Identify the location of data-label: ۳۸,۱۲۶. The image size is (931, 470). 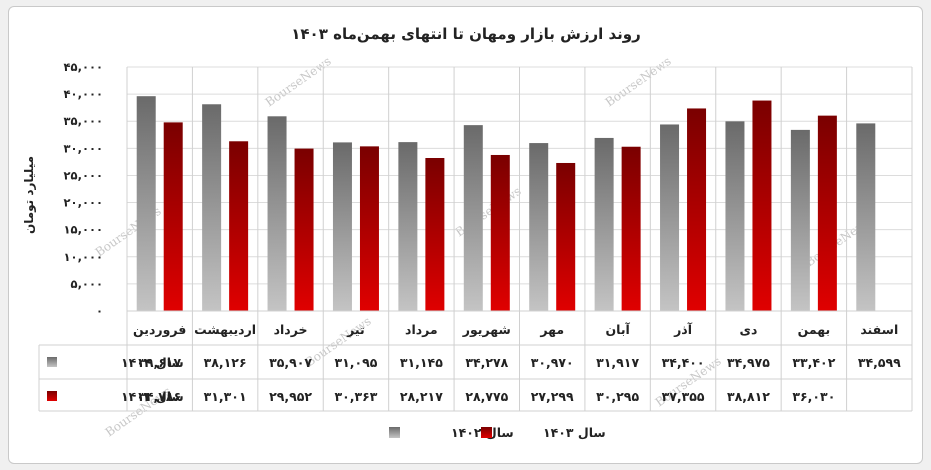
(225, 362).